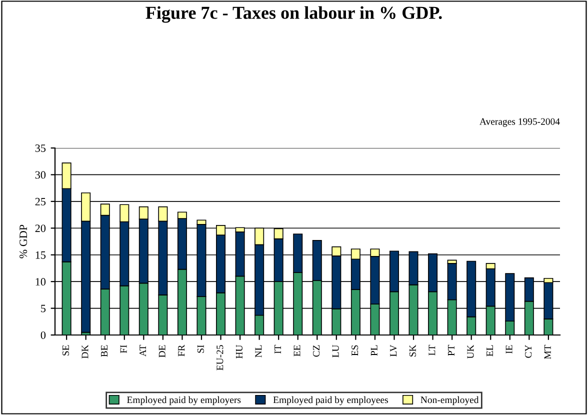  Describe the element at coordinates (432, 350) in the screenshot. I see `x-tick-label: LT` at that location.